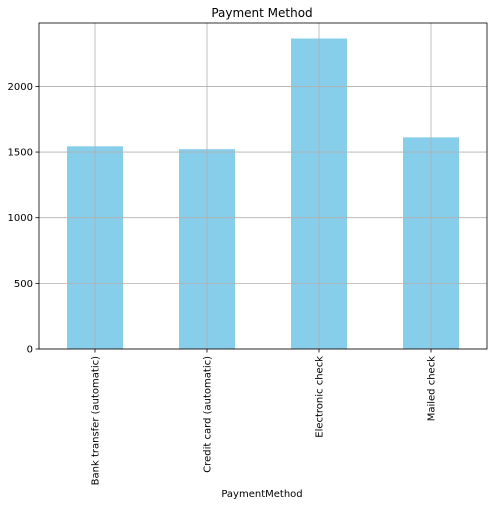 The height and width of the screenshot is (506, 496). I want to click on y-tick-label-2: 500, so click(23, 284).